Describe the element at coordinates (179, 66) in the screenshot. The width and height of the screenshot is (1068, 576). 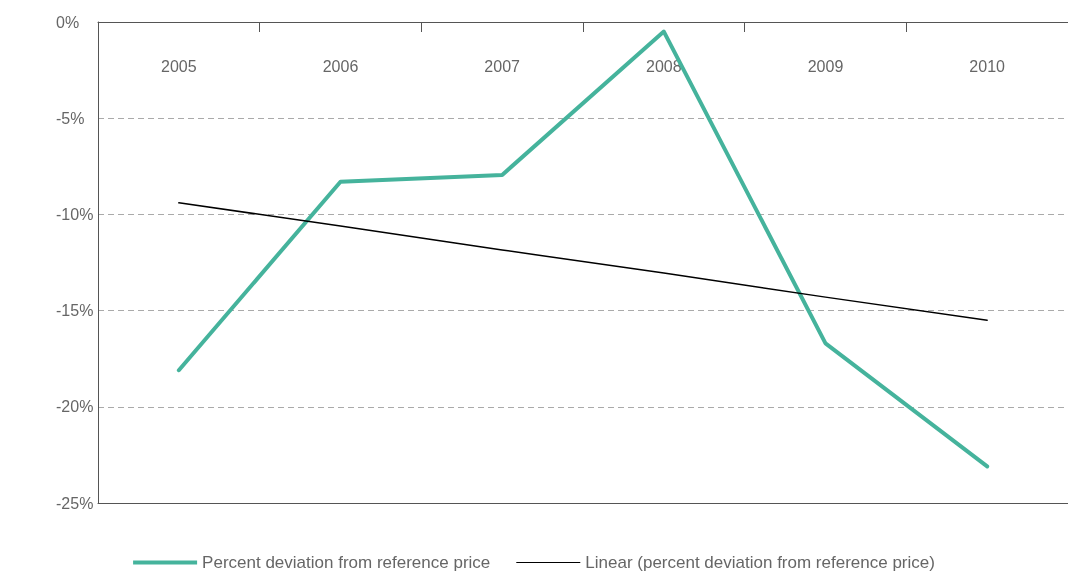
I see `x-tick-label: 2005` at that location.